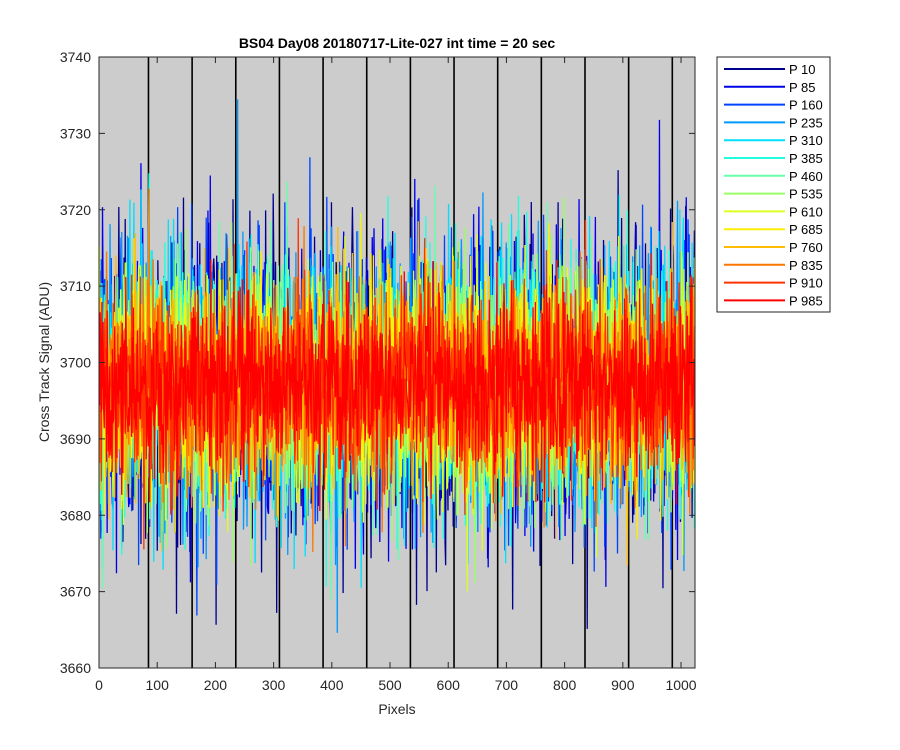 The image size is (900, 750). Describe the element at coordinates (274, 685) in the screenshot. I see `x-tick-label: 300` at that location.